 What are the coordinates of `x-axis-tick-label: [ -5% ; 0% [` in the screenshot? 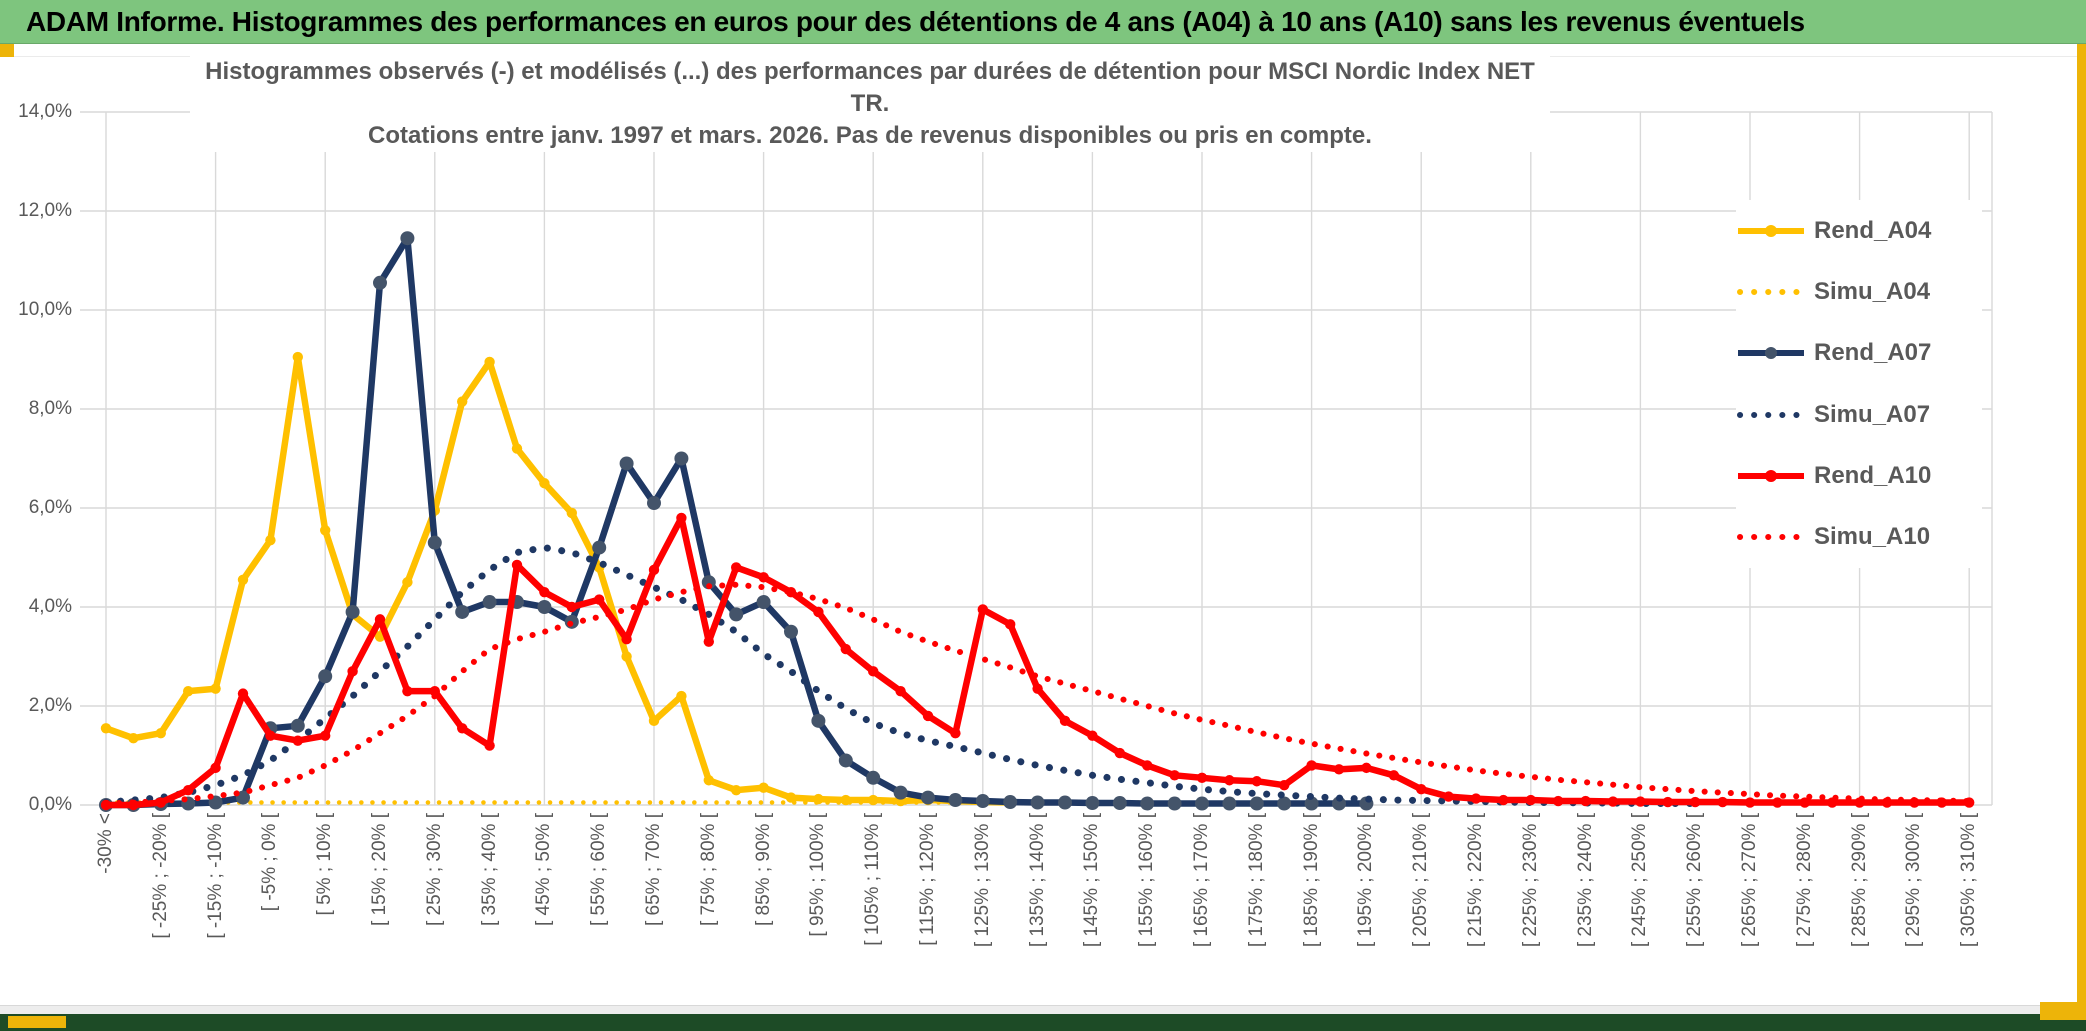 It's located at (270, 862).